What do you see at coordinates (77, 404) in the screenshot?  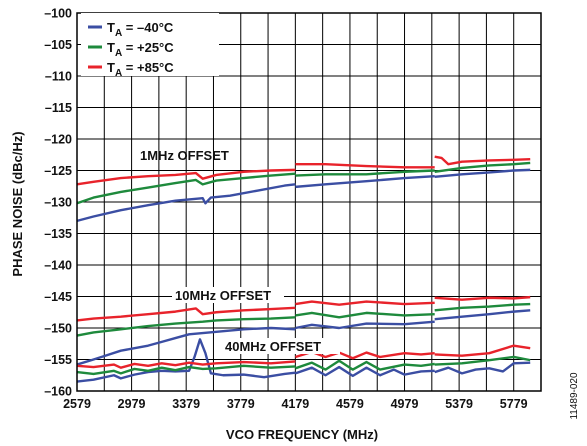 I see `x-tick-label: 2579` at bounding box center [77, 404].